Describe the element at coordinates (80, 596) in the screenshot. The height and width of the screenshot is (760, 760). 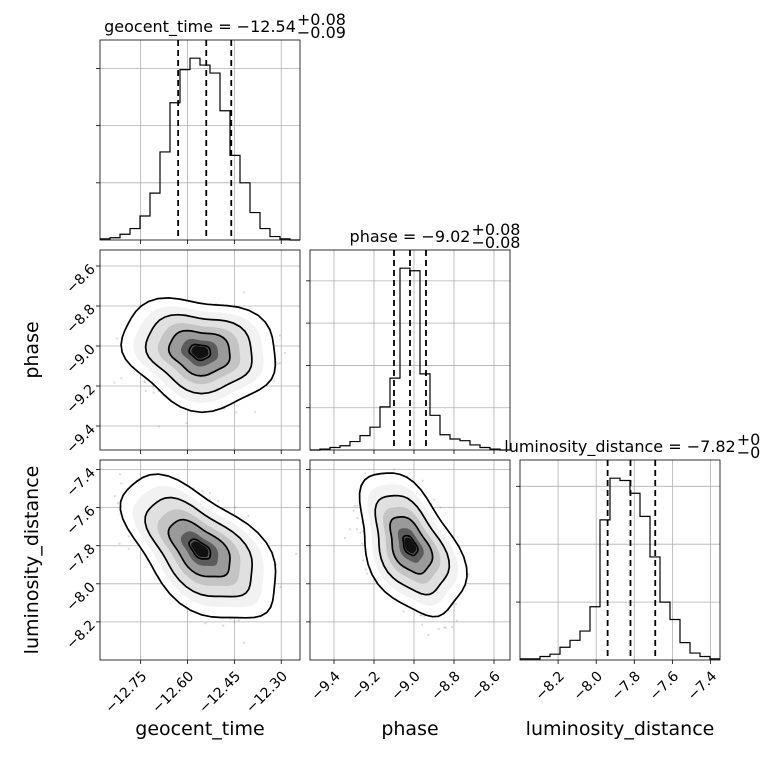
I see `y-tick-label-luminosity_distance: −8.0` at that location.